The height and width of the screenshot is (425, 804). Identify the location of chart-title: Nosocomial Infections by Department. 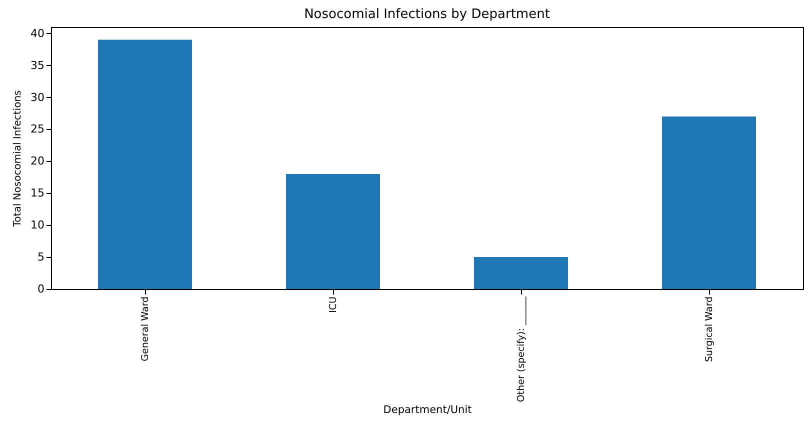
(427, 14).